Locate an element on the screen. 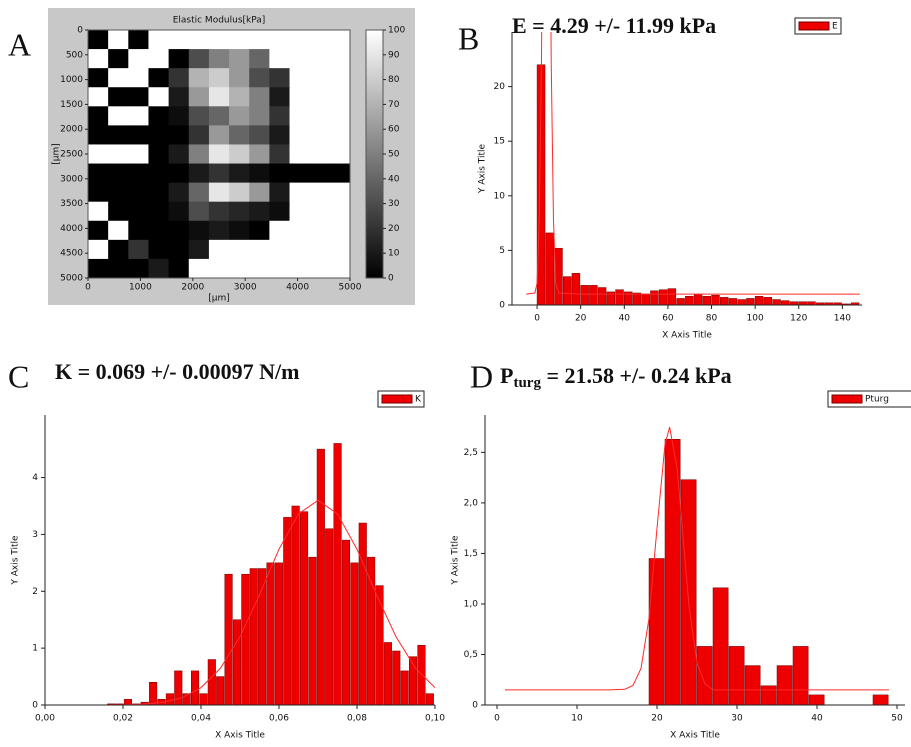 The image size is (911, 747). legend-swatch is located at coordinates (814, 26).